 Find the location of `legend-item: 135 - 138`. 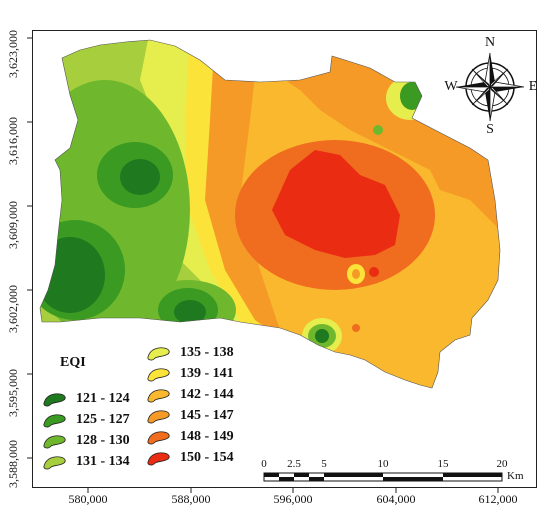

legend-item: 135 - 138 is located at coordinates (190, 353).